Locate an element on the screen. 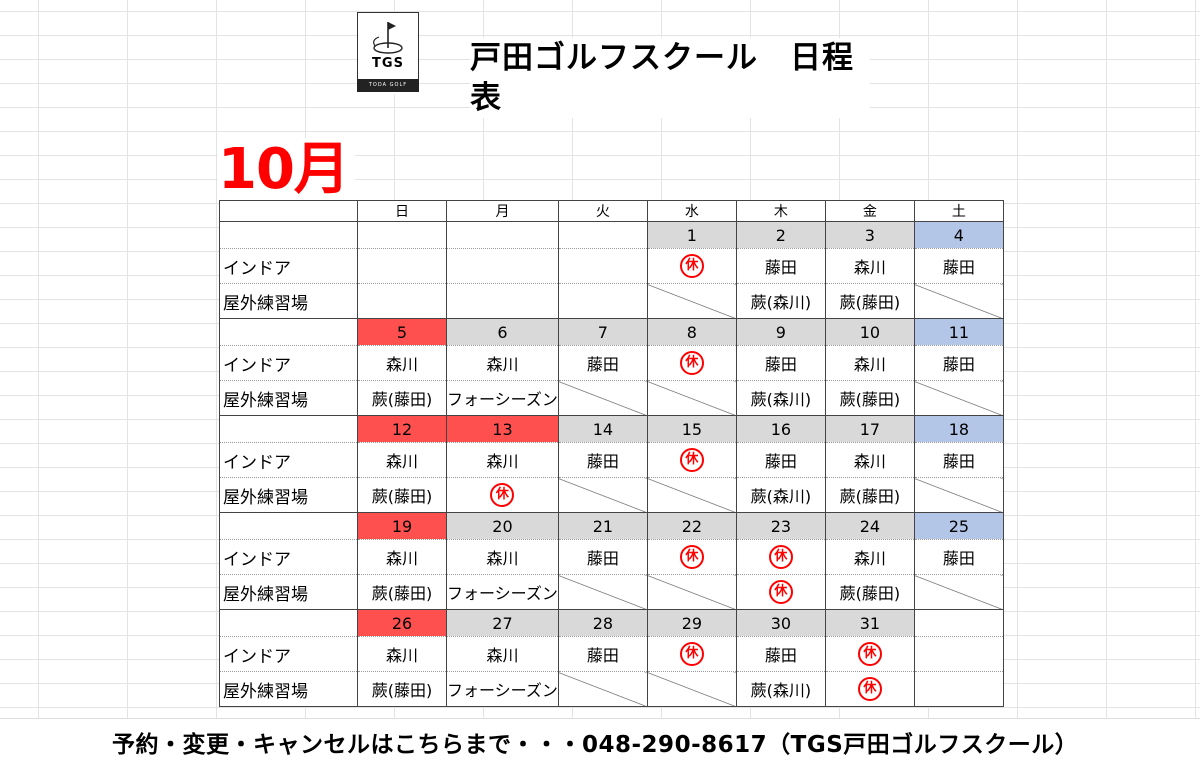  weekday-header-fri: 金 is located at coordinates (869, 211).